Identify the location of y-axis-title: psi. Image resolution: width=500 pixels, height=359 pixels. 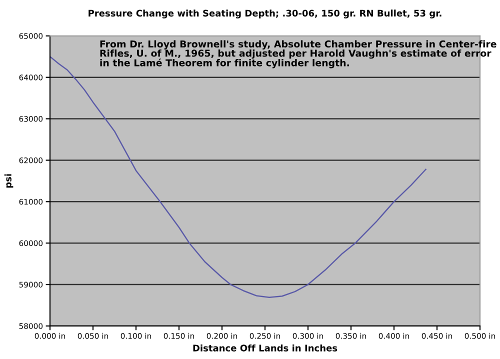
(9, 181).